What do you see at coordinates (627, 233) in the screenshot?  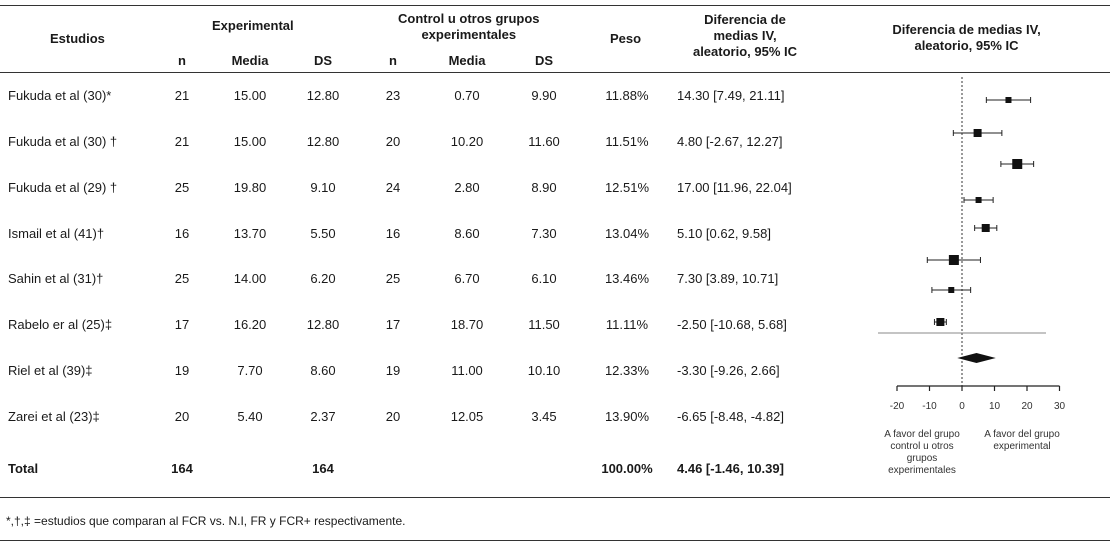 I see `weight: 13.04%` at bounding box center [627, 233].